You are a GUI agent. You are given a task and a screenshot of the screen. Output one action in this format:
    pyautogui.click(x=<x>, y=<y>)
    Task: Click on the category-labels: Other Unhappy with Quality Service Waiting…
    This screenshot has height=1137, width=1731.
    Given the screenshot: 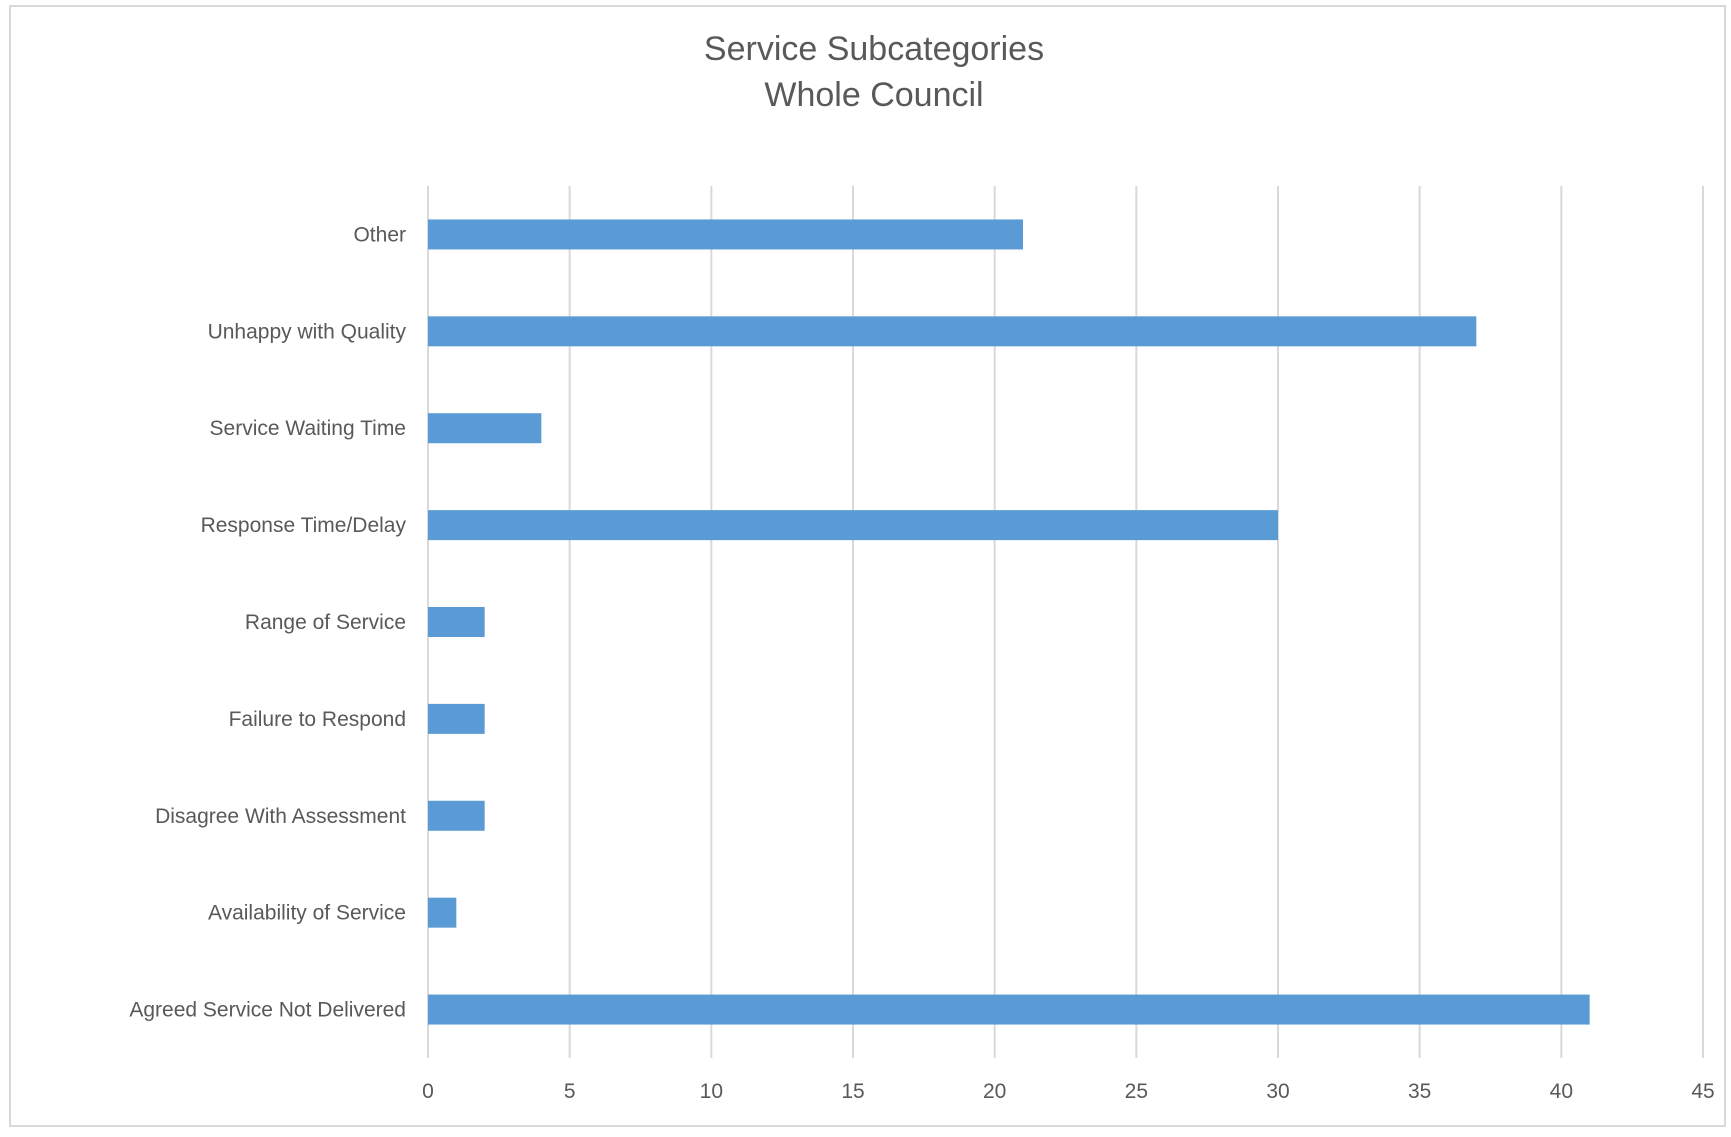 What is the action you would take?
    pyautogui.click(x=267, y=622)
    